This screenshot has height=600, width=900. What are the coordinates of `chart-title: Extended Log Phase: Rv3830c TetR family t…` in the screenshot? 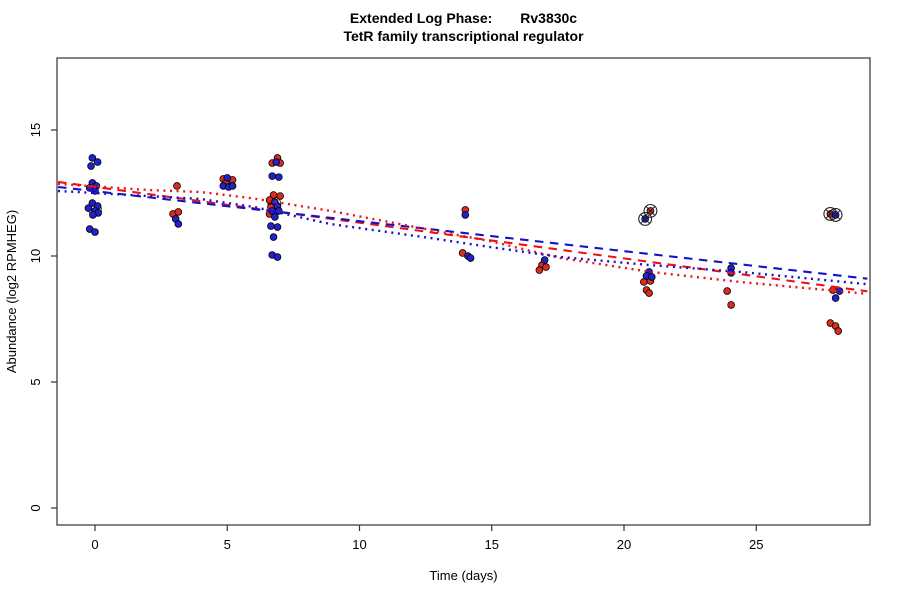 It's located at (463, 27).